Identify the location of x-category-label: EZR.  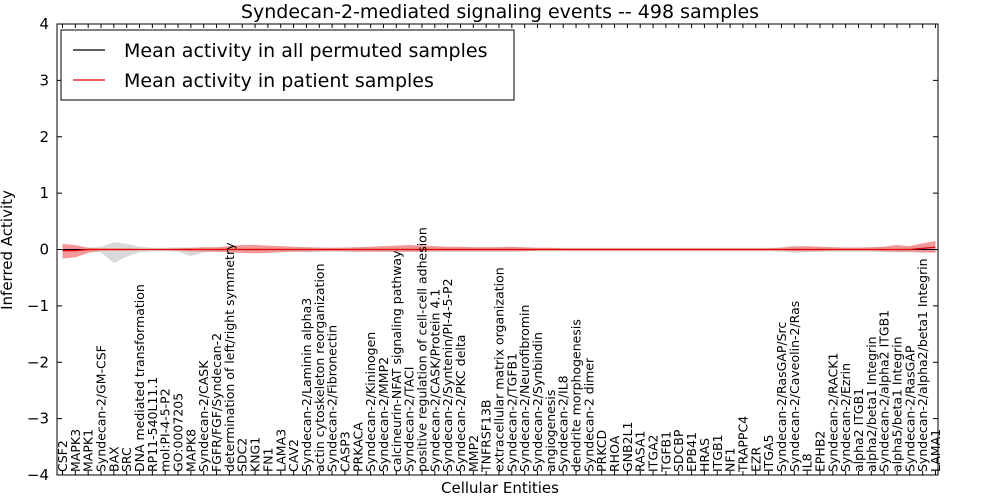
(755, 459).